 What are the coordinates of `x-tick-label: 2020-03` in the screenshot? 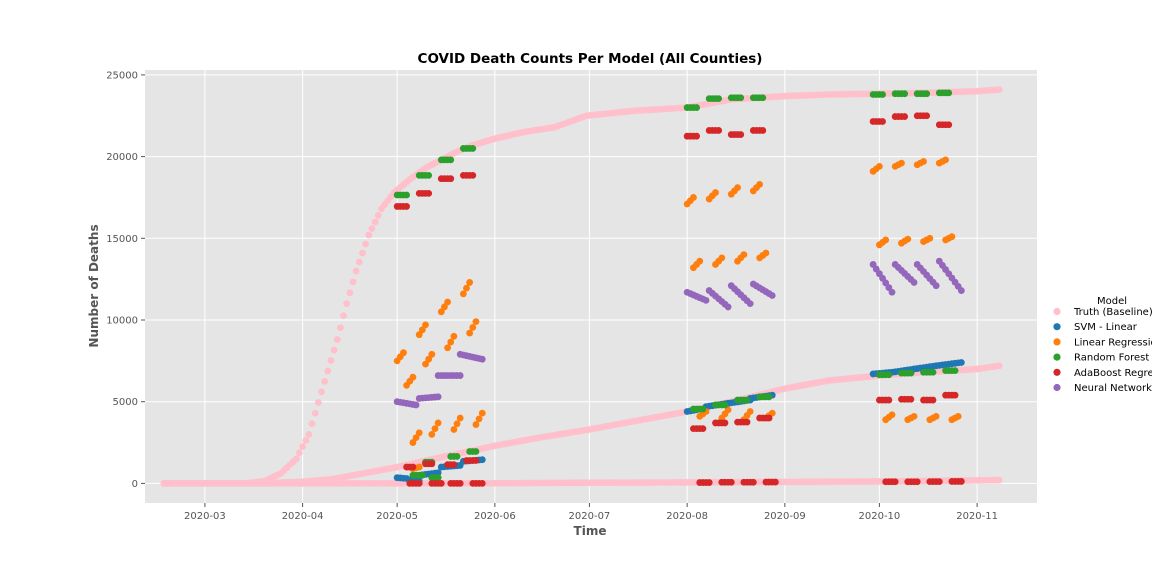 It's located at (205, 516).